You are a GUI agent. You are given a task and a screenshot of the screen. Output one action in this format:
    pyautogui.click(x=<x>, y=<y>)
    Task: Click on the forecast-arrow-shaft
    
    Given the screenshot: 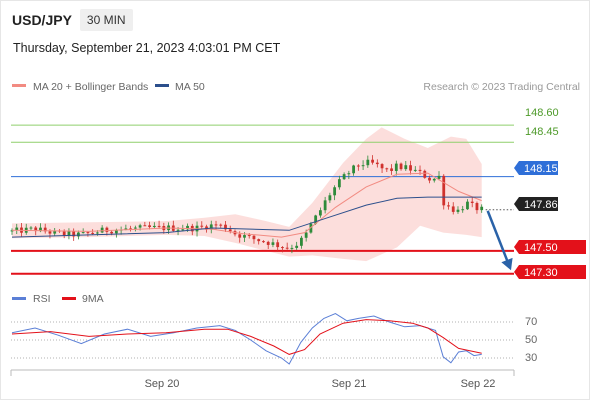 What is the action you would take?
    pyautogui.click(x=498, y=237)
    